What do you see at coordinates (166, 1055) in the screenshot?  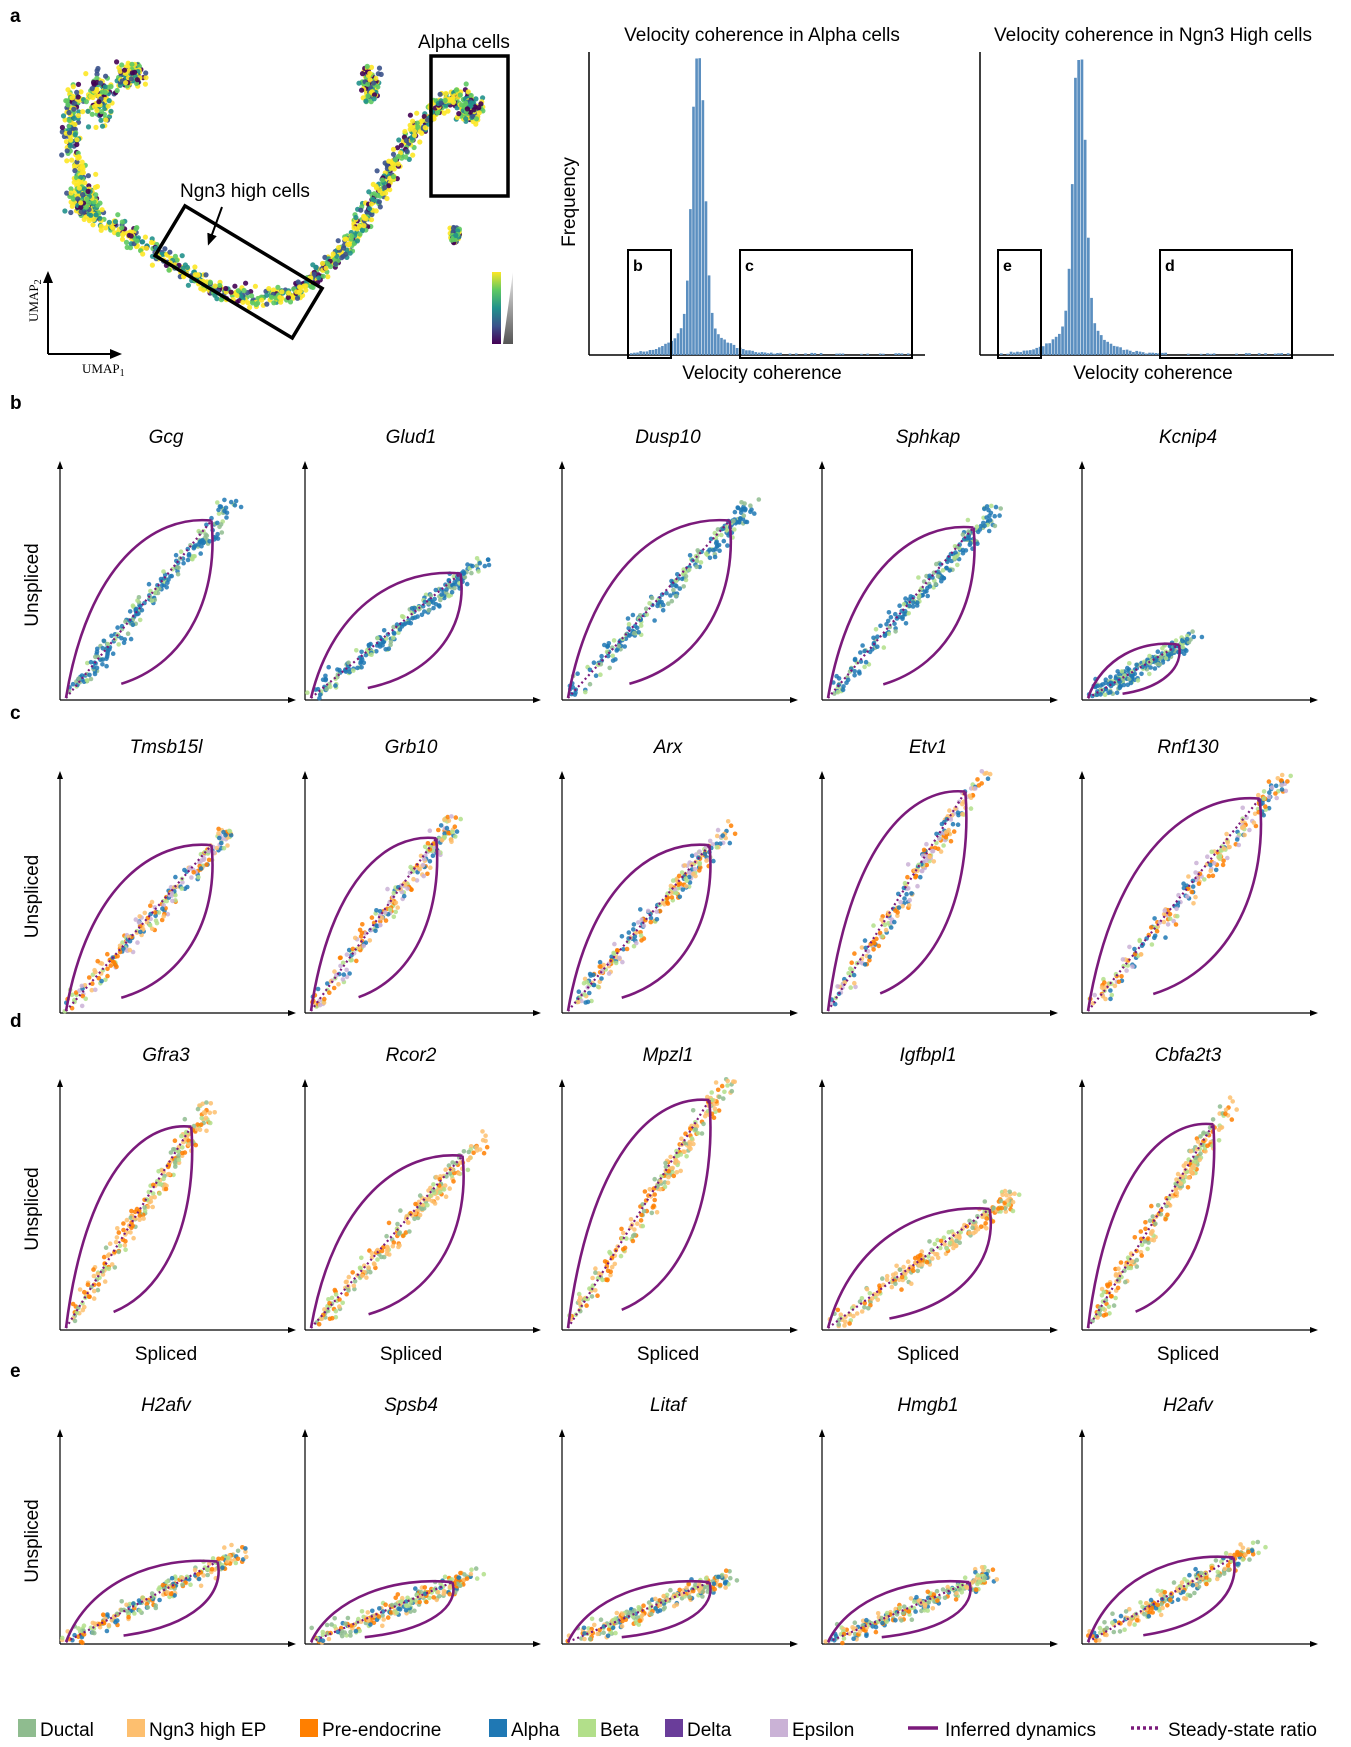 I see `gene-title: Gfra3` at bounding box center [166, 1055].